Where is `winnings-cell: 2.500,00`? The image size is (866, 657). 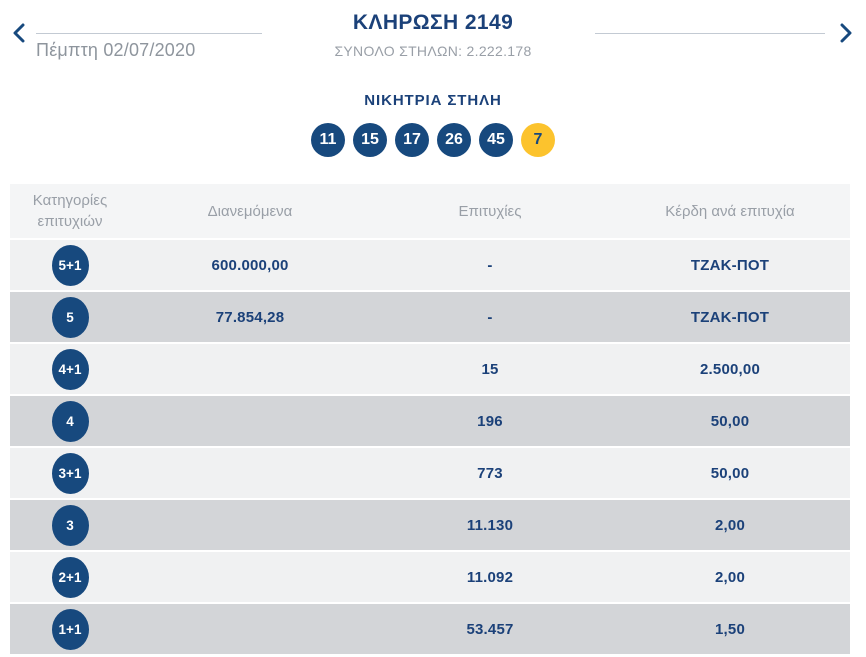
winnings-cell: 2.500,00 is located at coordinates (730, 369).